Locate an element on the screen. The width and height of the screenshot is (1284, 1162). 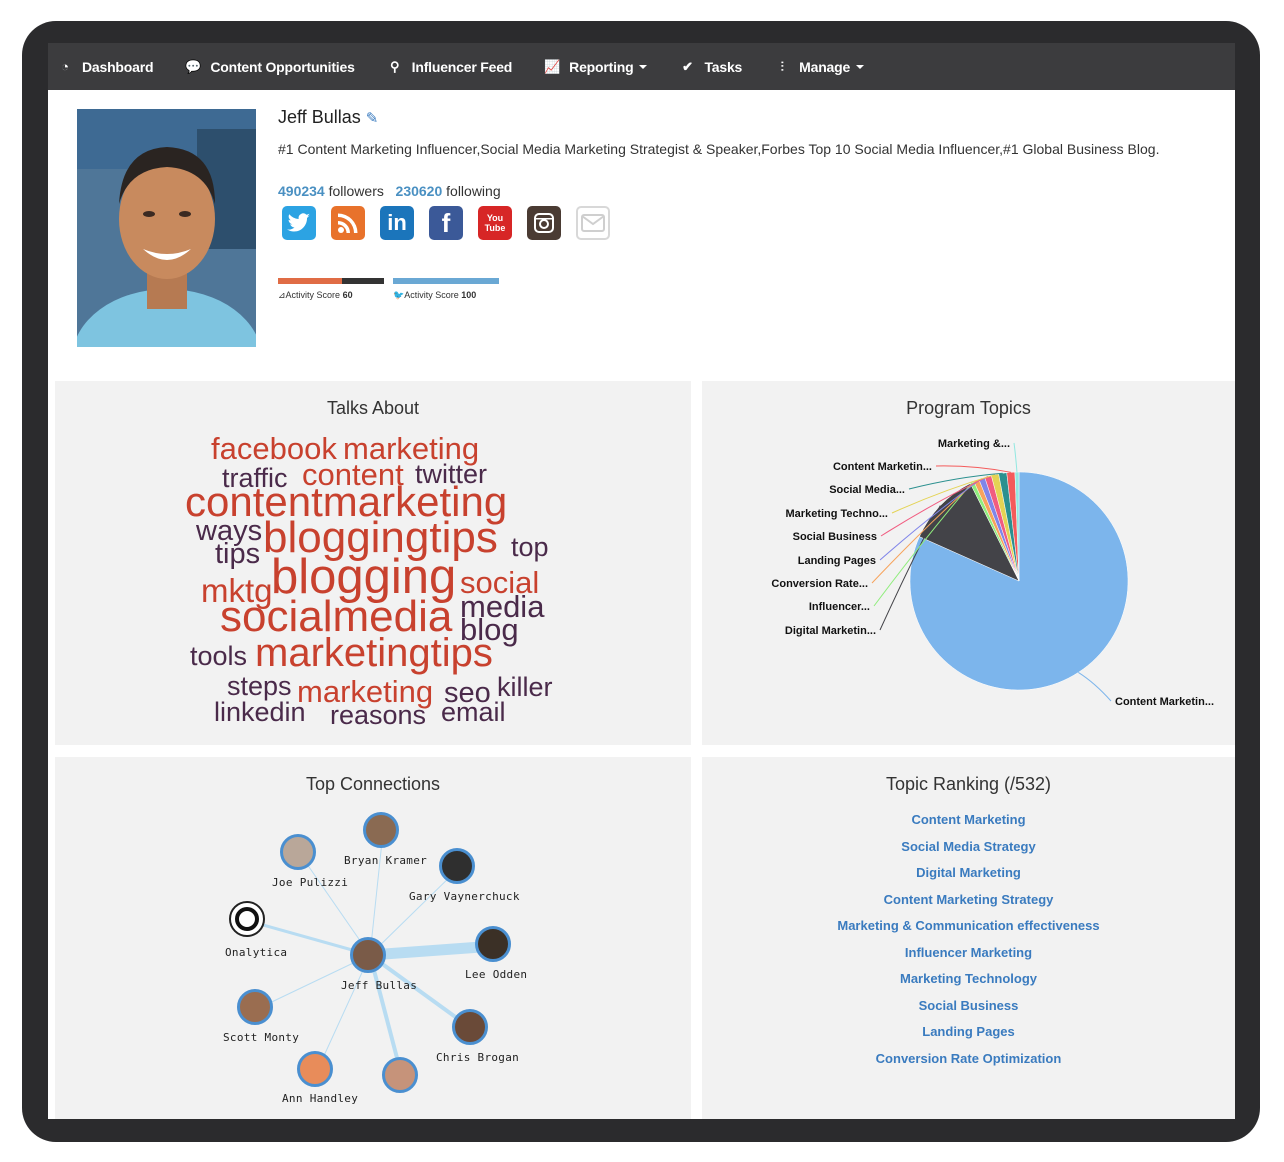
activity-score-bar is located at coordinates (446, 281).